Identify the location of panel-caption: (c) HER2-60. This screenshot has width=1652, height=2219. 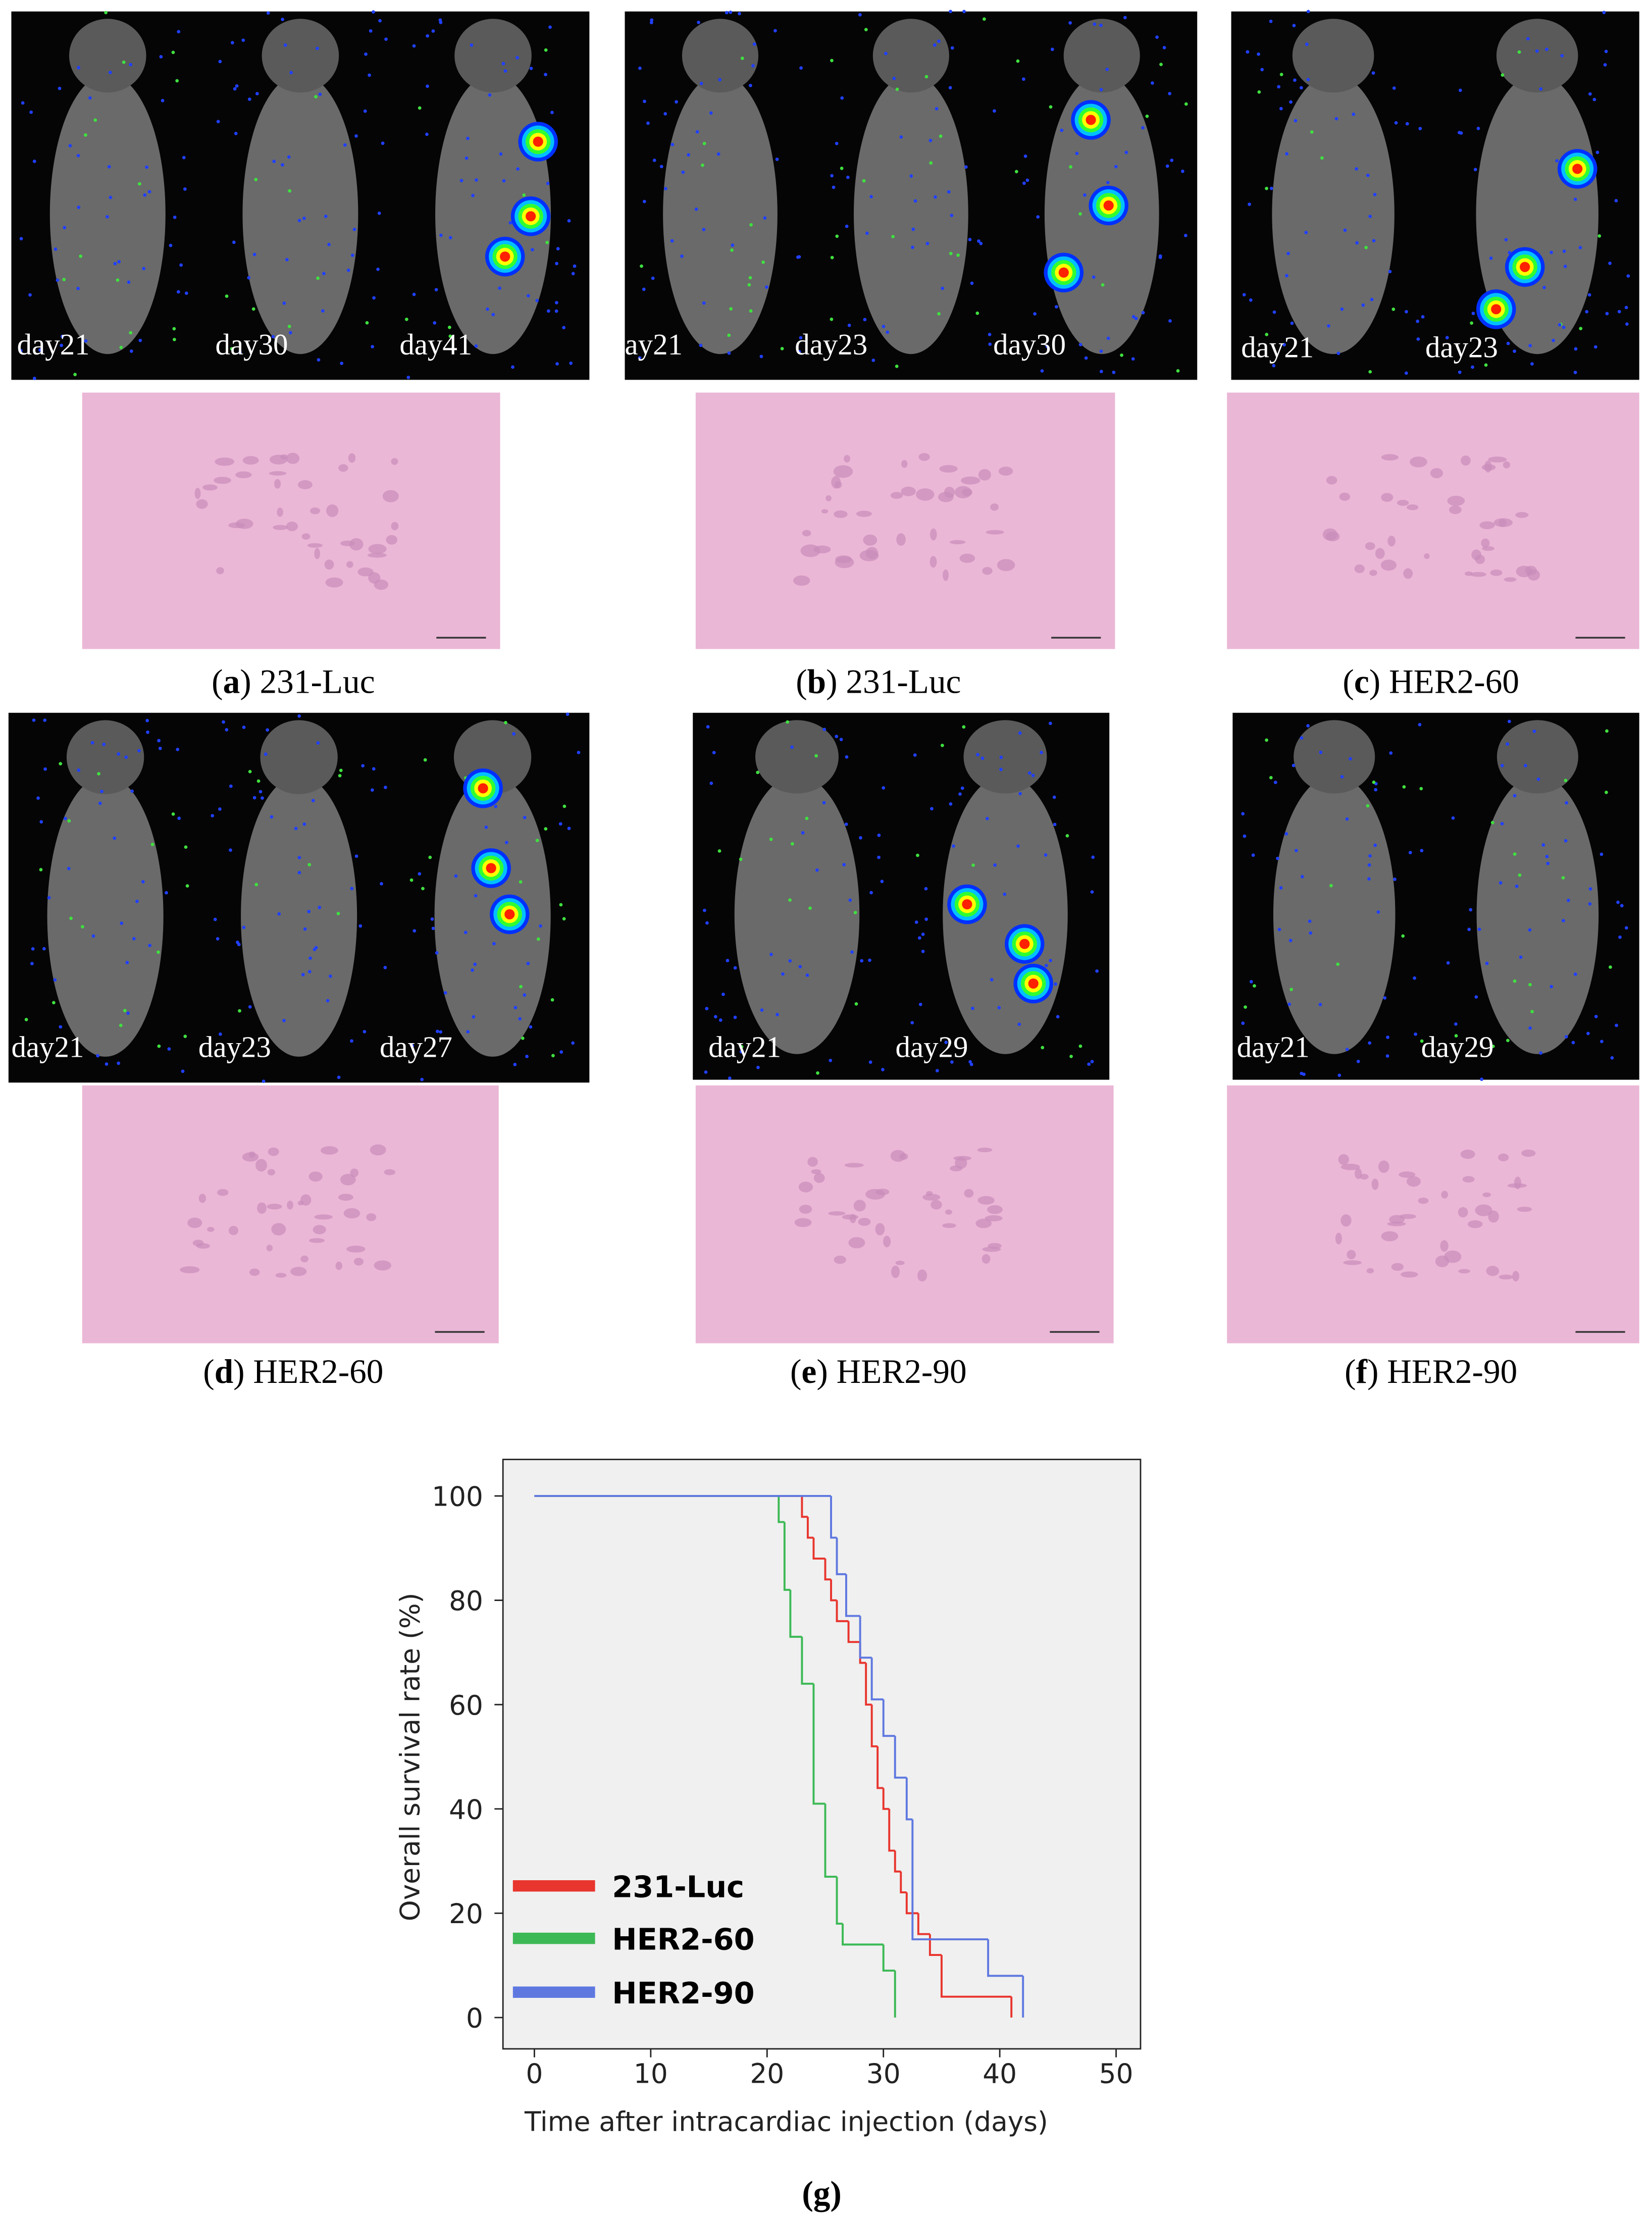
(1431, 681).